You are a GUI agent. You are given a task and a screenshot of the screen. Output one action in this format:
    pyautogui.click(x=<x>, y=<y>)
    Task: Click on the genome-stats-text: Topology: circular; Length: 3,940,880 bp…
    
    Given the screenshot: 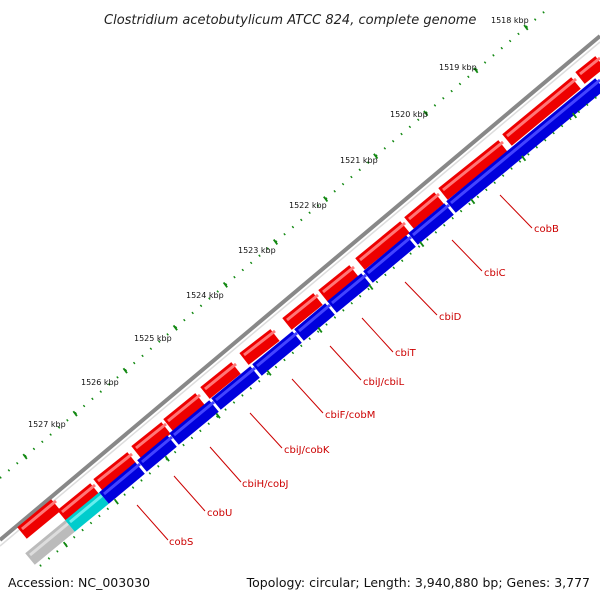 What is the action you would take?
    pyautogui.click(x=418, y=582)
    